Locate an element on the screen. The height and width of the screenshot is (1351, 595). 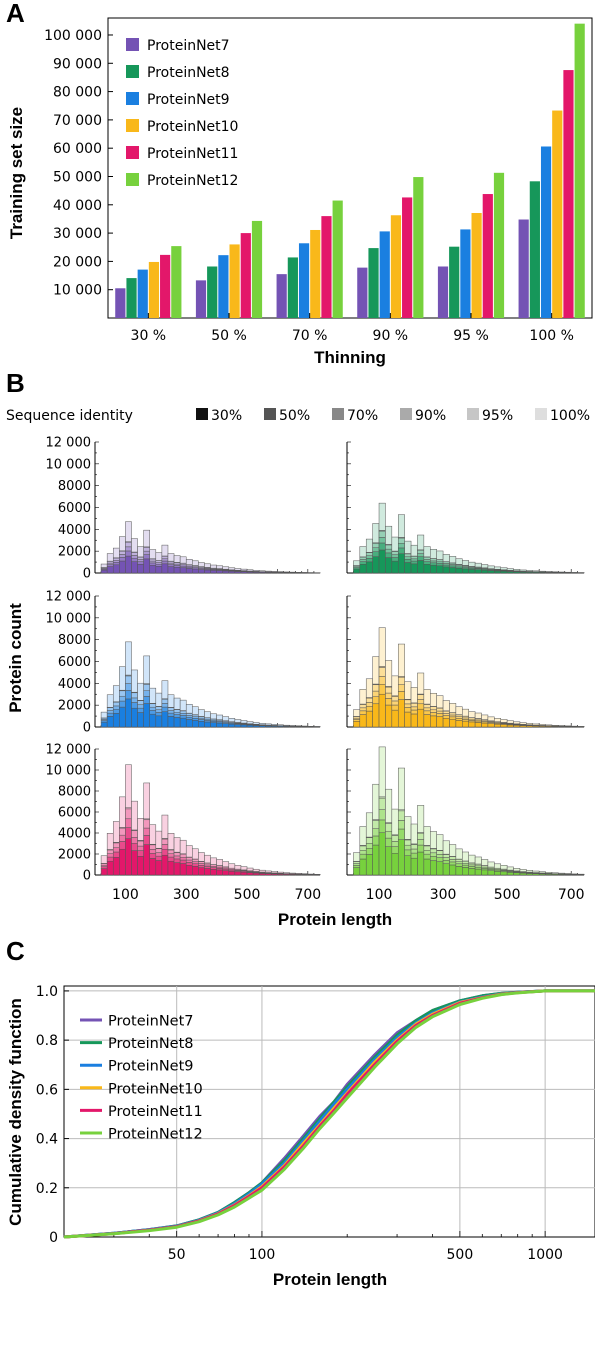
y-tick-label: 0 is located at coordinates (87, 574).